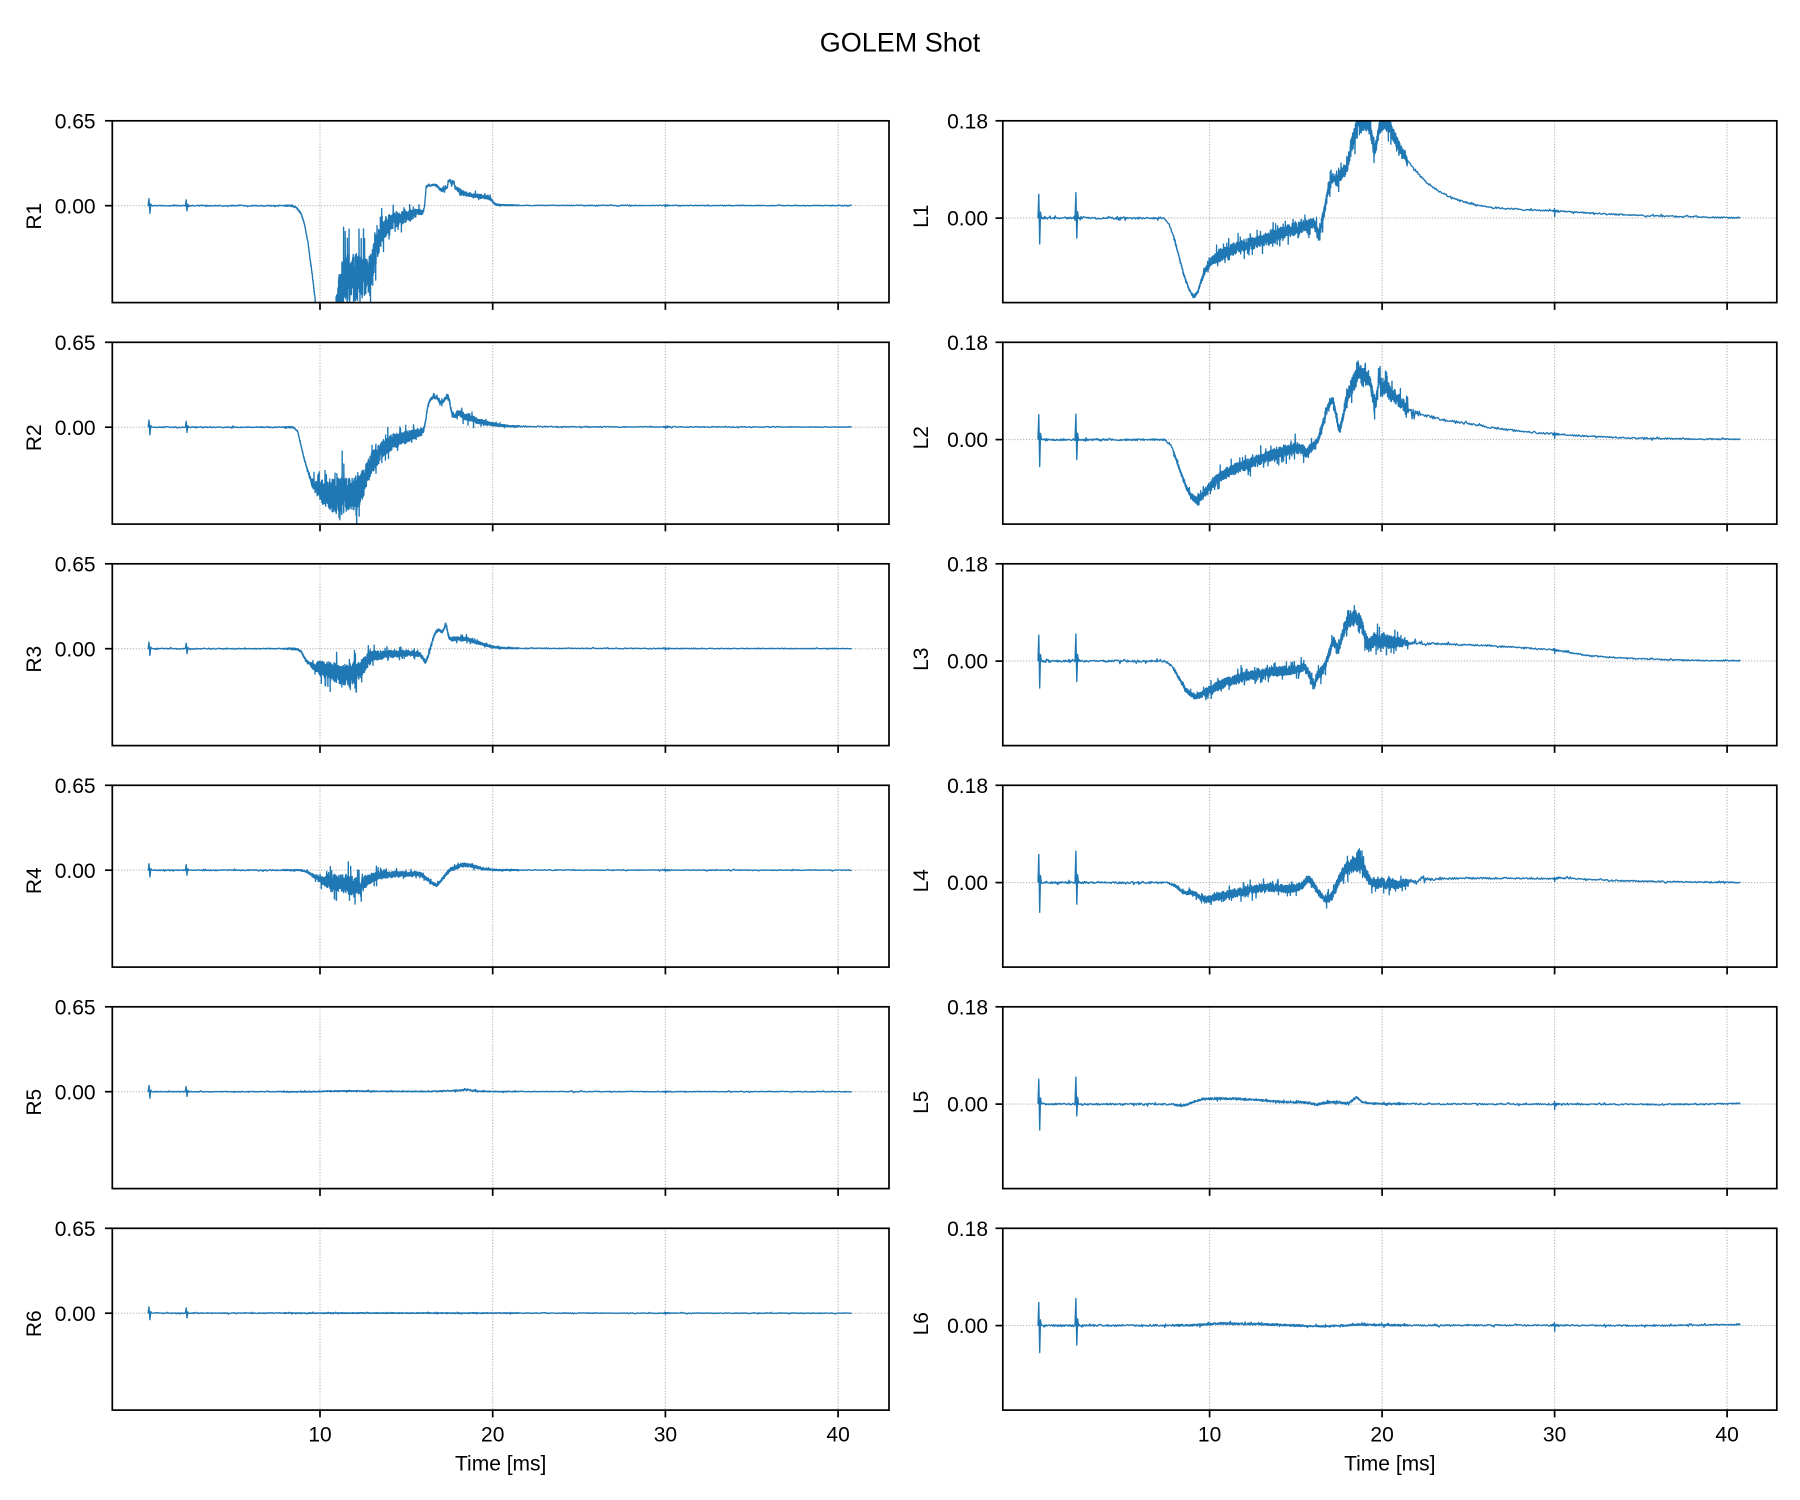  Describe the element at coordinates (921, 1323) in the screenshot. I see `svg-text: L6` at that location.